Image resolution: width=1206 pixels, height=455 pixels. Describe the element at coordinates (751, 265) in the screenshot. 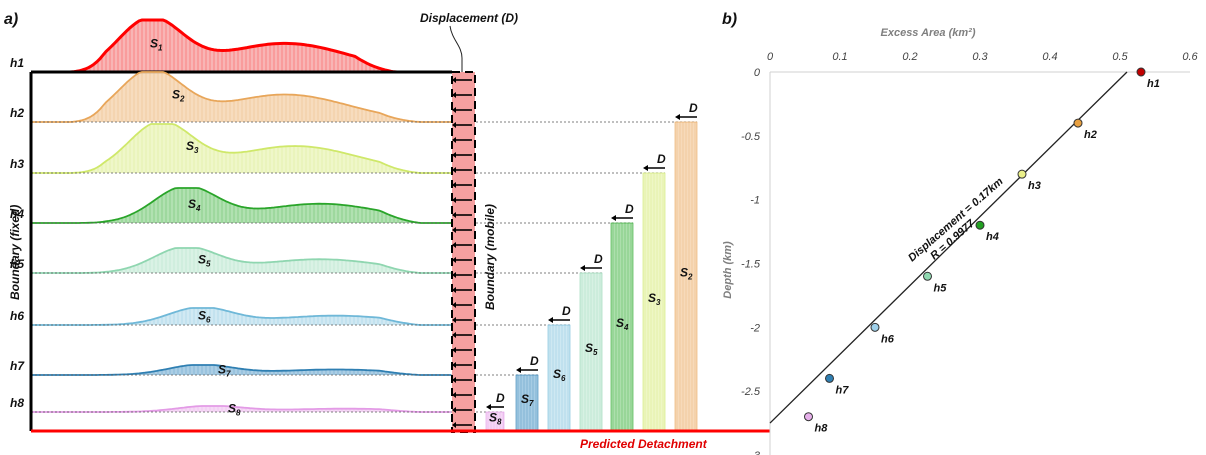

I see `y-tick-label: -1.5` at that location.